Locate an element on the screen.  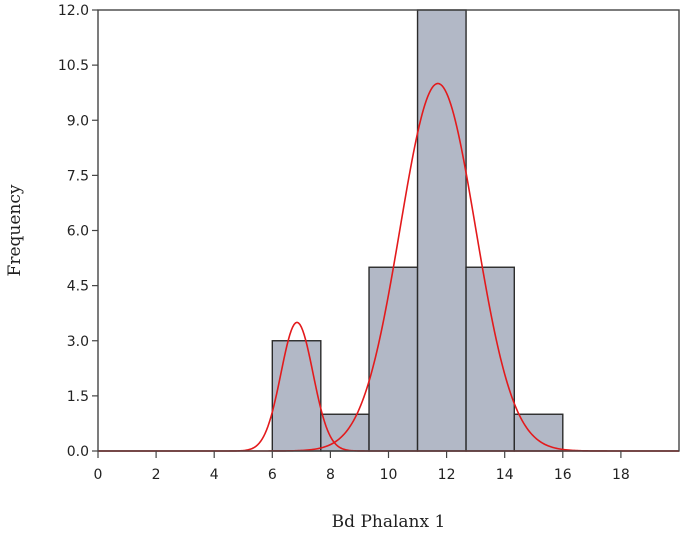
y-tick-label: 7.5 is located at coordinates (78, 176).